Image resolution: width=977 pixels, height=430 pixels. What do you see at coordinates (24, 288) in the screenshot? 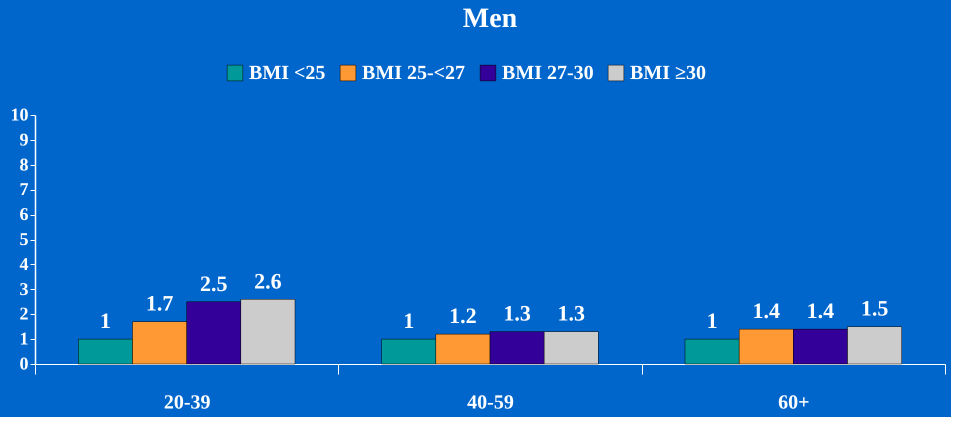
I see `y-tick-label: 3` at bounding box center [24, 288].